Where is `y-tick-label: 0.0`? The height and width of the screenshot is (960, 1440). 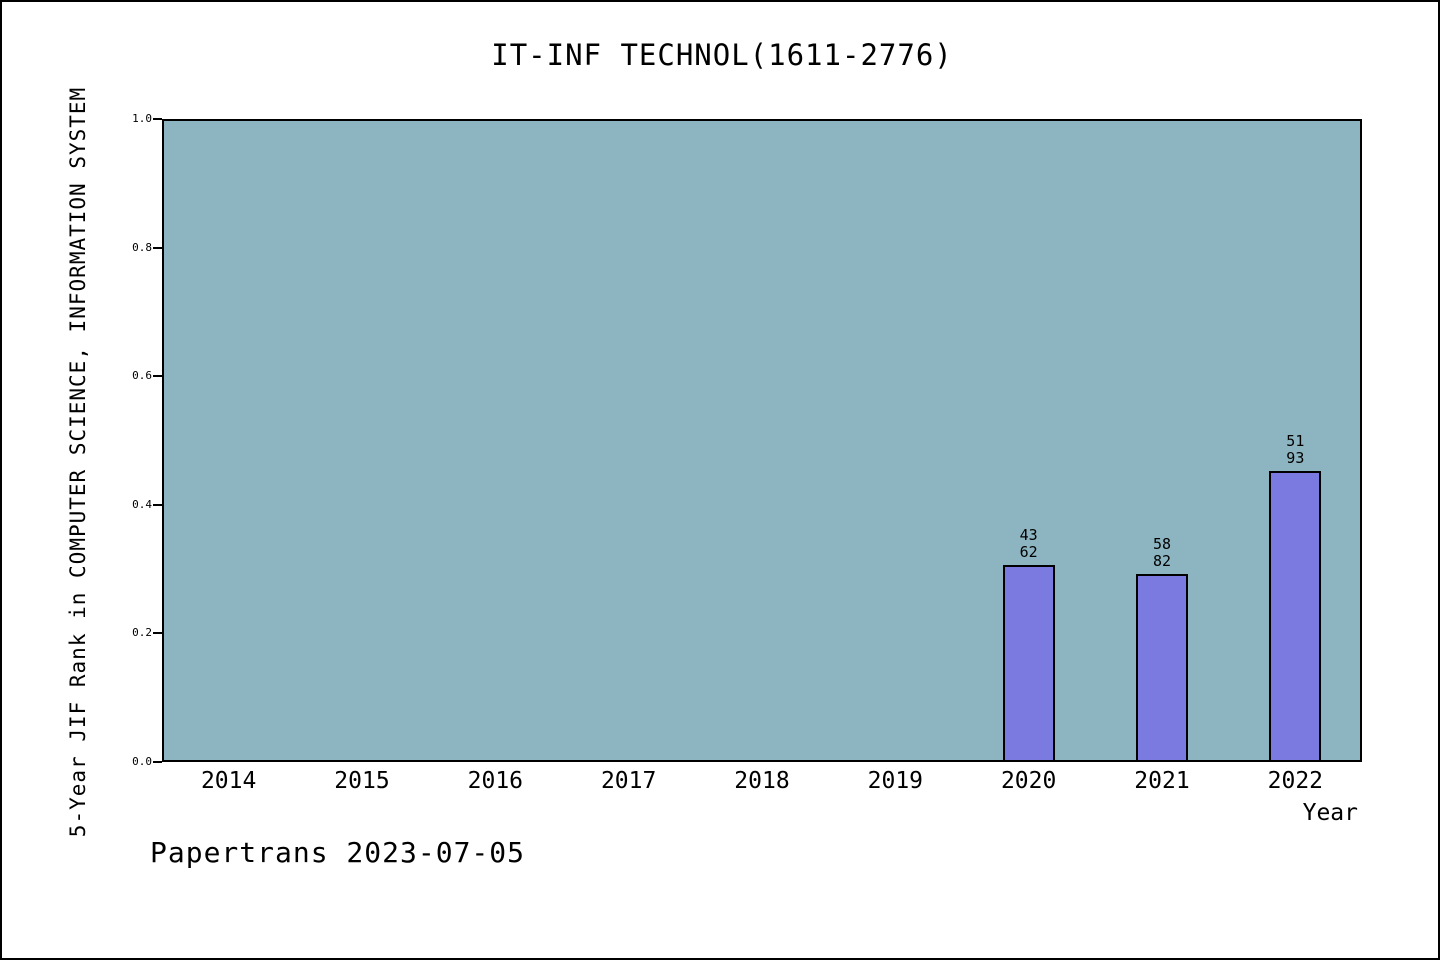
y-tick-label: 0.0 is located at coordinates (142, 761).